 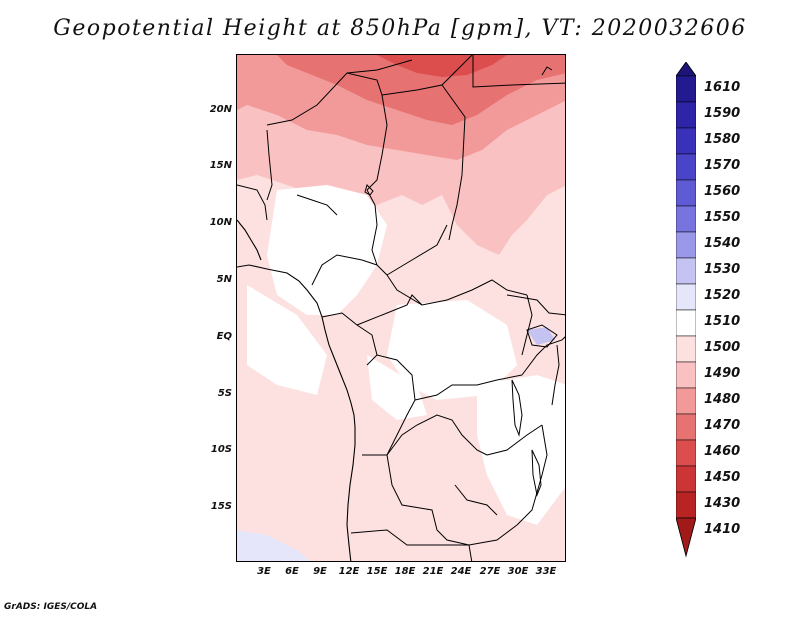 I want to click on coastline-gulf, so click(x=249, y=240).